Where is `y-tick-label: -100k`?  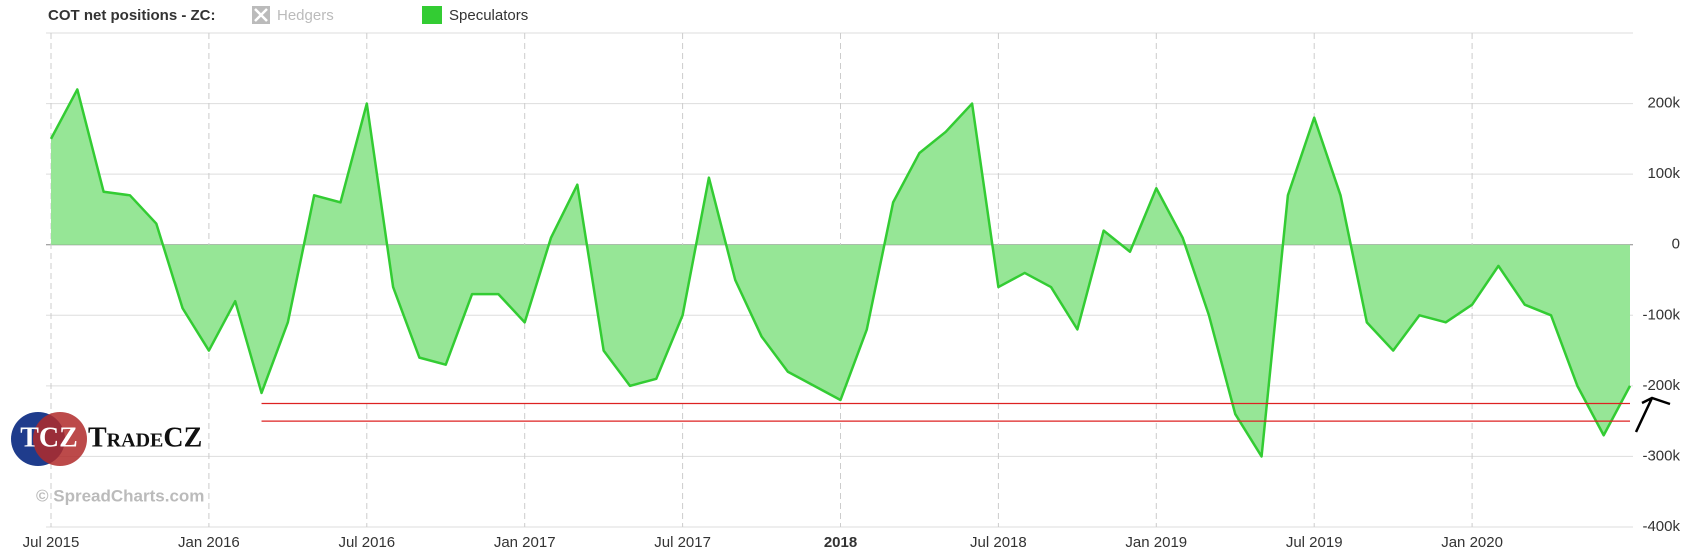 y-tick-label: -100k is located at coordinates (1661, 314).